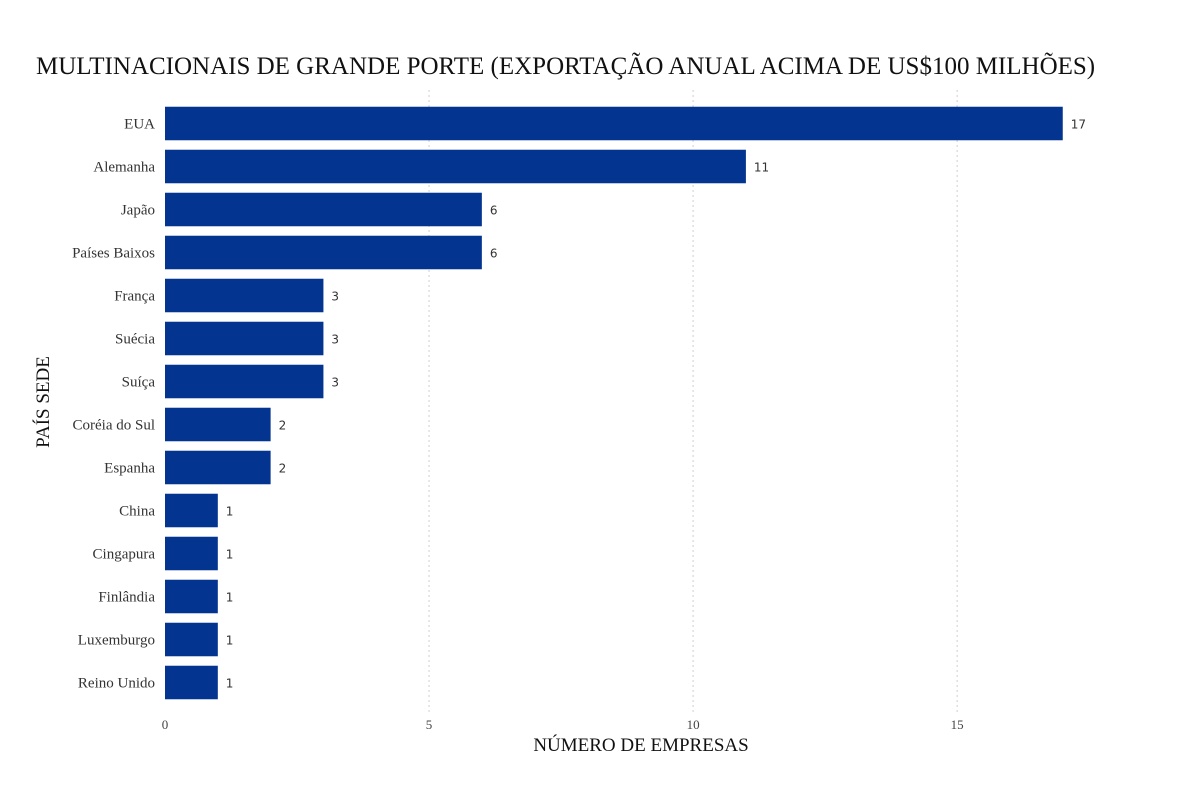 Image resolution: width=1200 pixels, height=800 pixels. Describe the element at coordinates (138, 211) in the screenshot. I see `category-label: Japão` at that location.